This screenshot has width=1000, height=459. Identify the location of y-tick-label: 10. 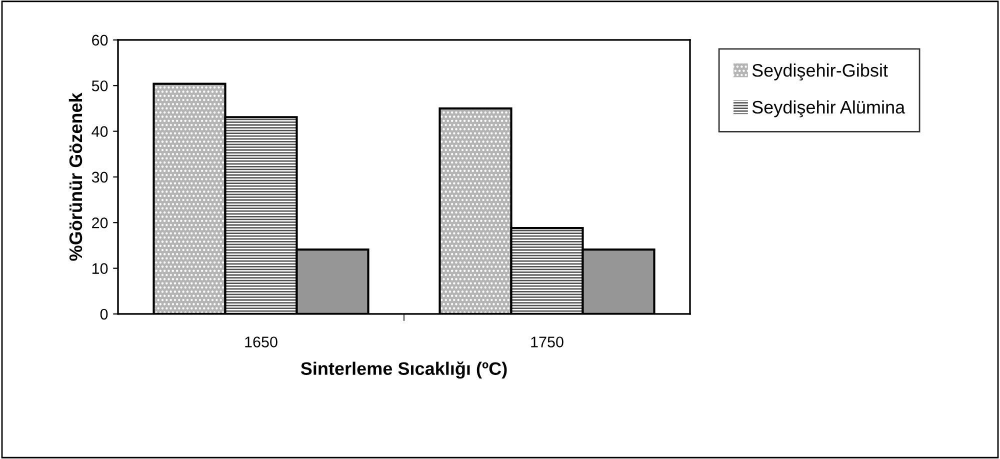
(100, 268).